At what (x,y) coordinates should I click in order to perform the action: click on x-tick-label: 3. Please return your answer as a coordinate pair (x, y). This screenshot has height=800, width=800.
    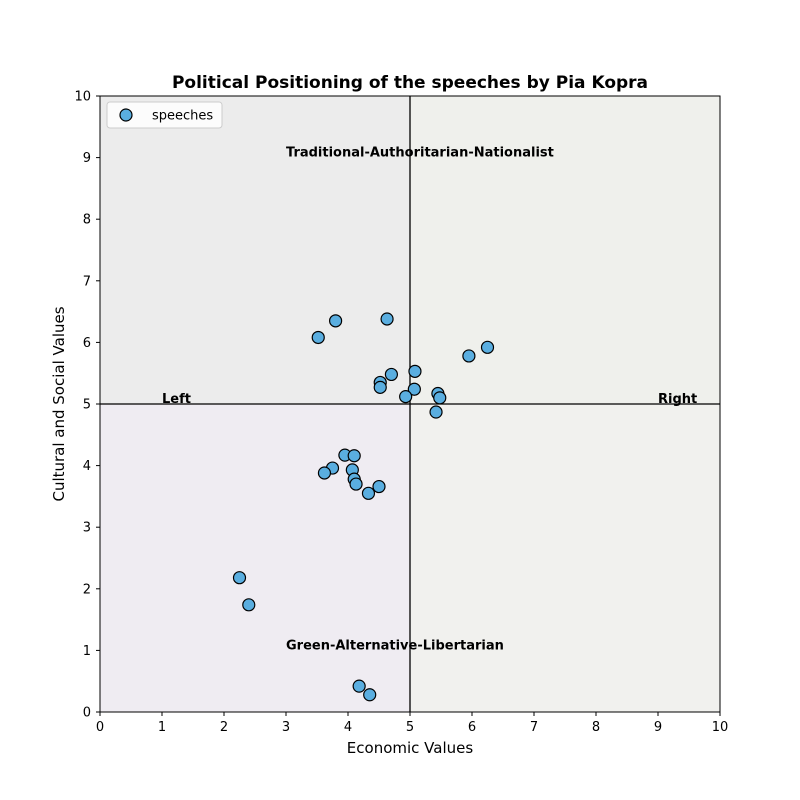
    Looking at the image, I should click on (286, 727).